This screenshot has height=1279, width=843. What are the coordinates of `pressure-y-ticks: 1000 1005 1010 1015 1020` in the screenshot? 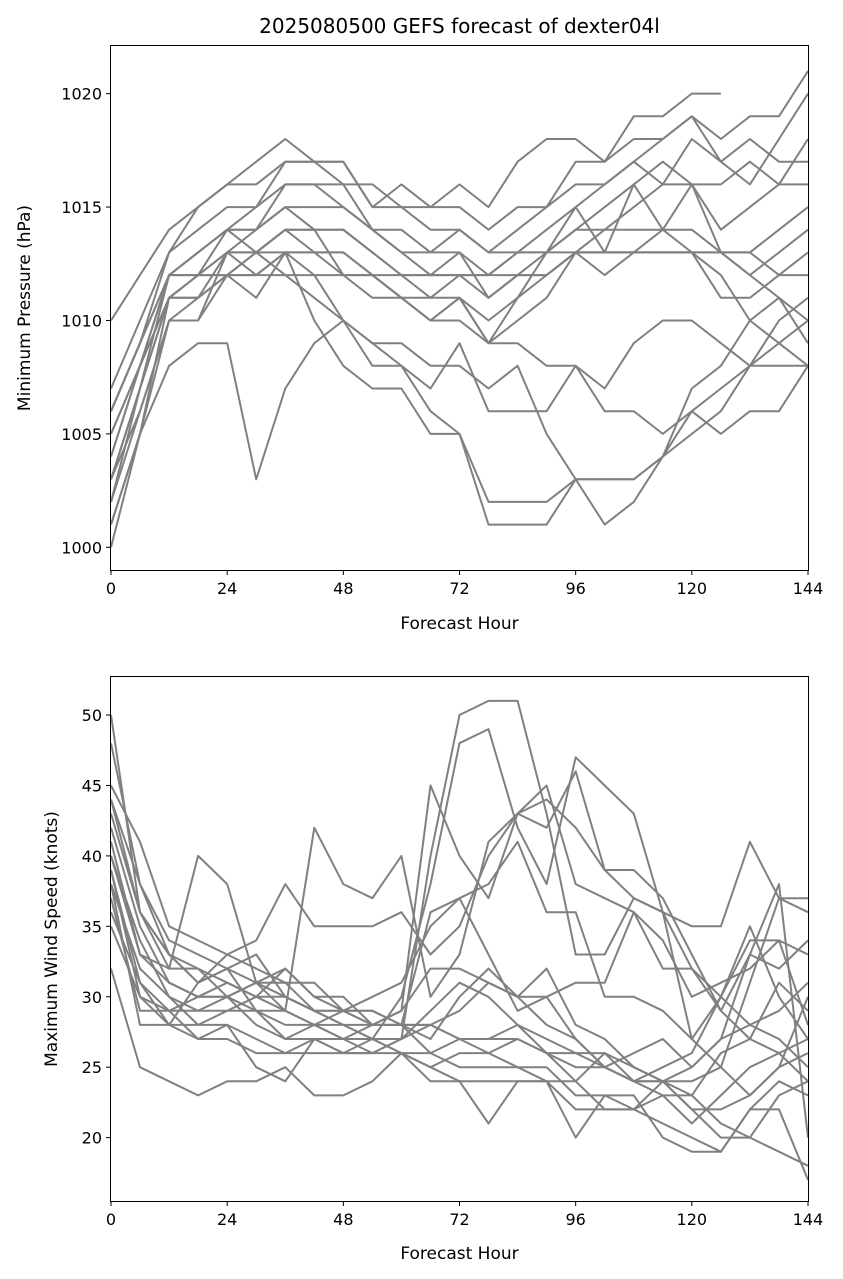 It's located at (86, 321).